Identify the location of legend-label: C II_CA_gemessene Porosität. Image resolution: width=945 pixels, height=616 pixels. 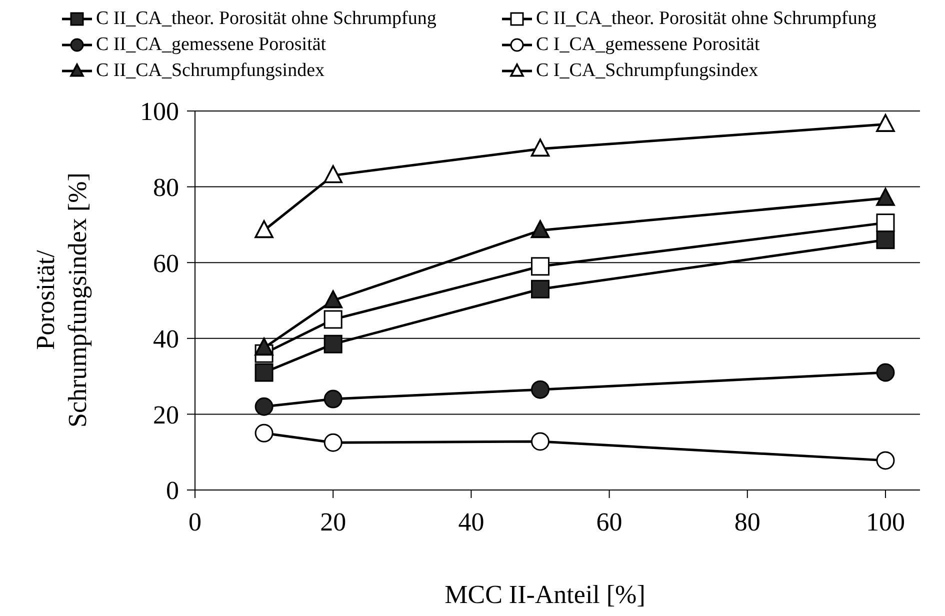
(211, 45).